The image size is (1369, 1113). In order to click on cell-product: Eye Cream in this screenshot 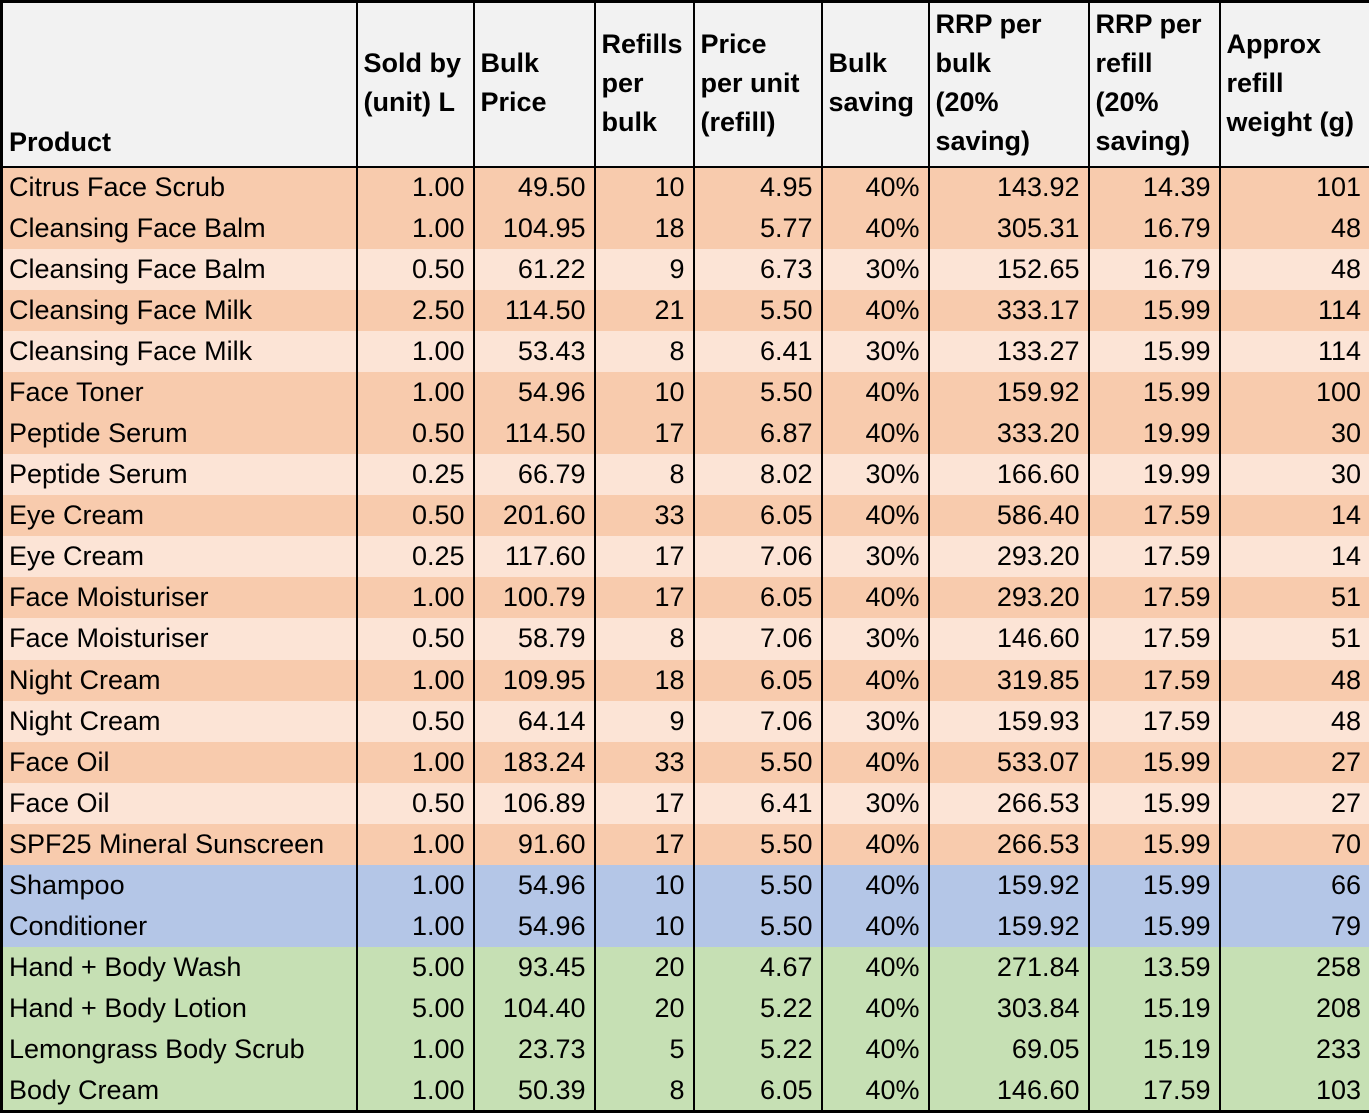, I will do `click(77, 556)`.